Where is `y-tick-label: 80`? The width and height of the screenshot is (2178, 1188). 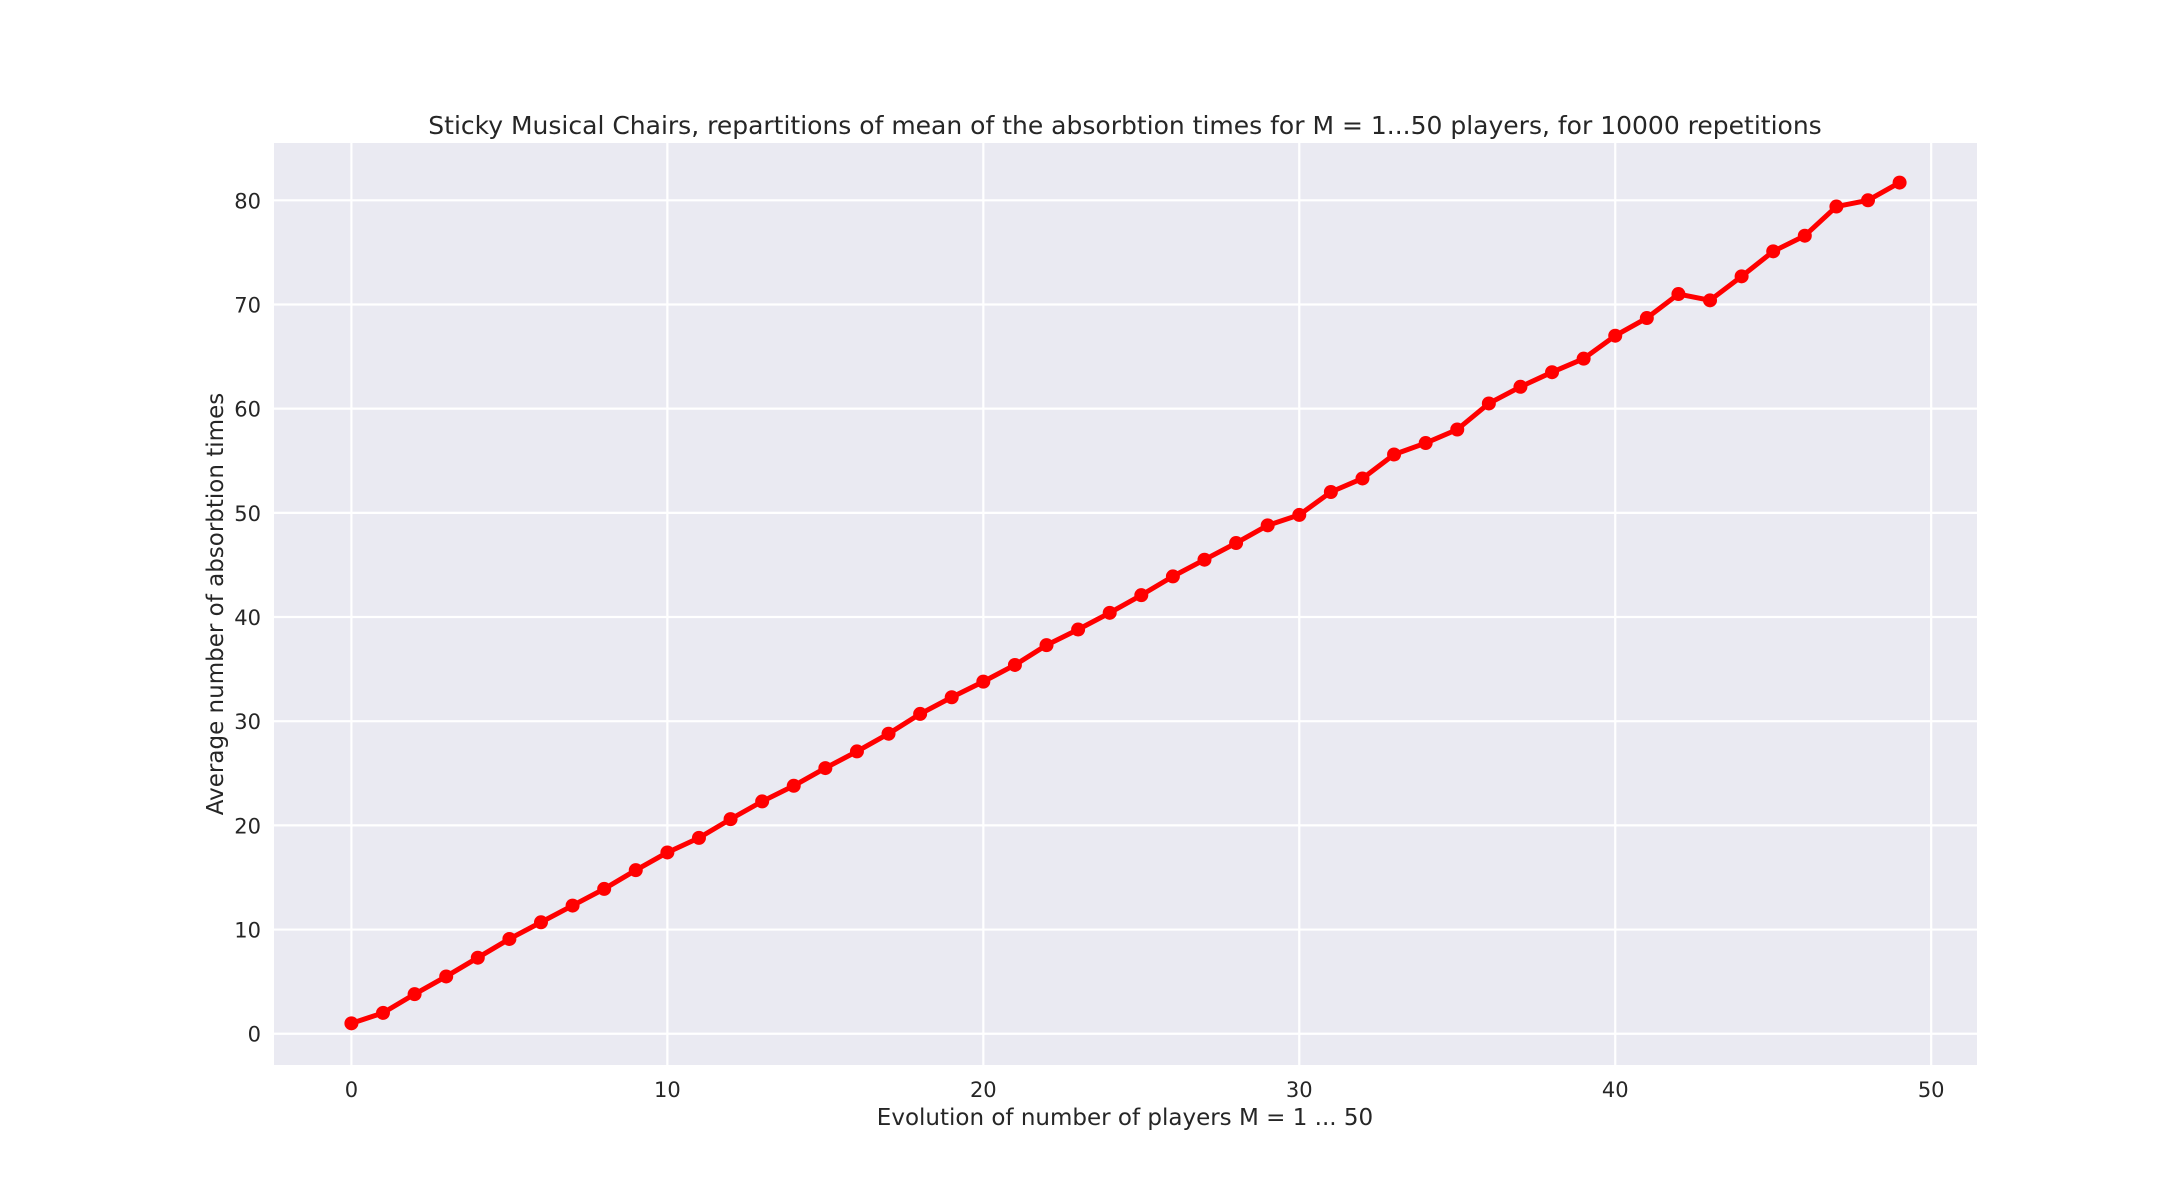 y-tick-label: 80 is located at coordinates (247, 201).